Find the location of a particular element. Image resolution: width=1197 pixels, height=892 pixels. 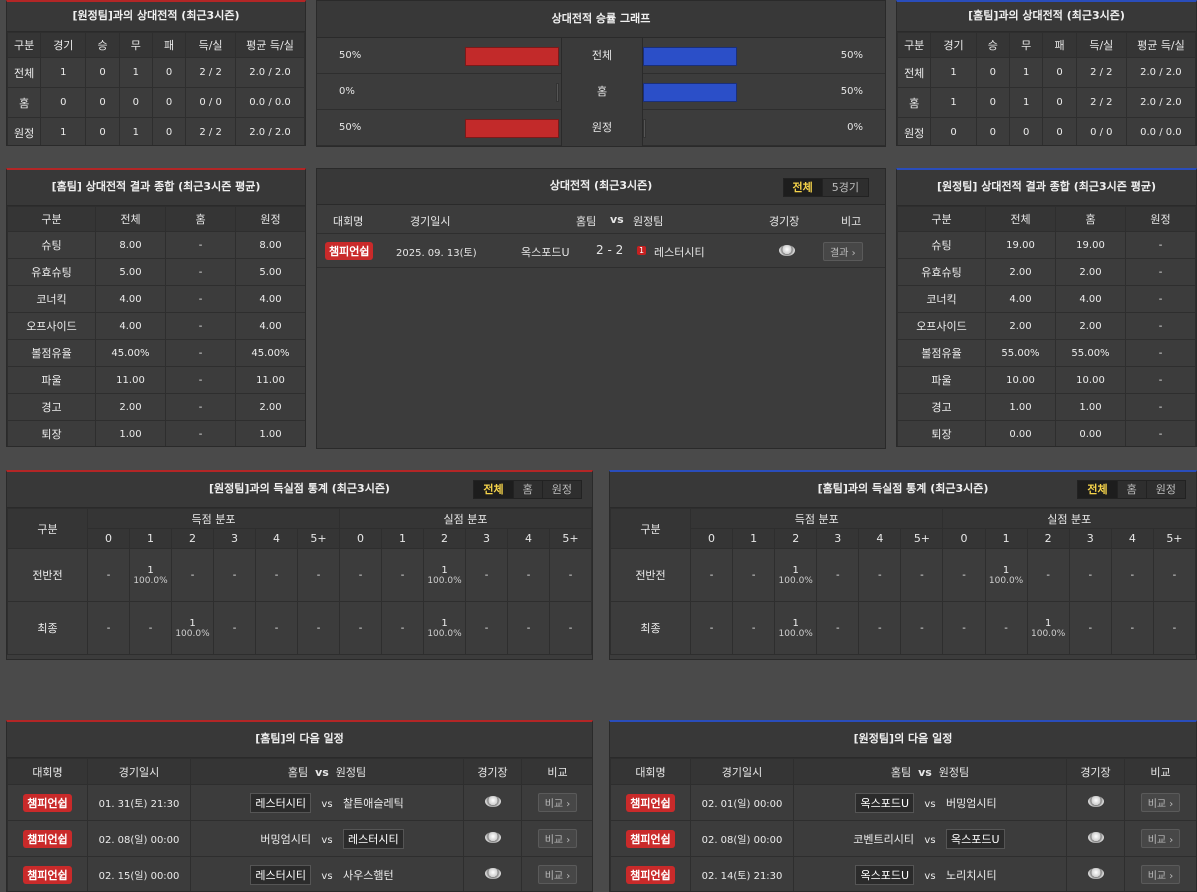

panel-title-text: [홈팀]과의 득실점 통계 (최근3시즌) is located at coordinates (903, 488).